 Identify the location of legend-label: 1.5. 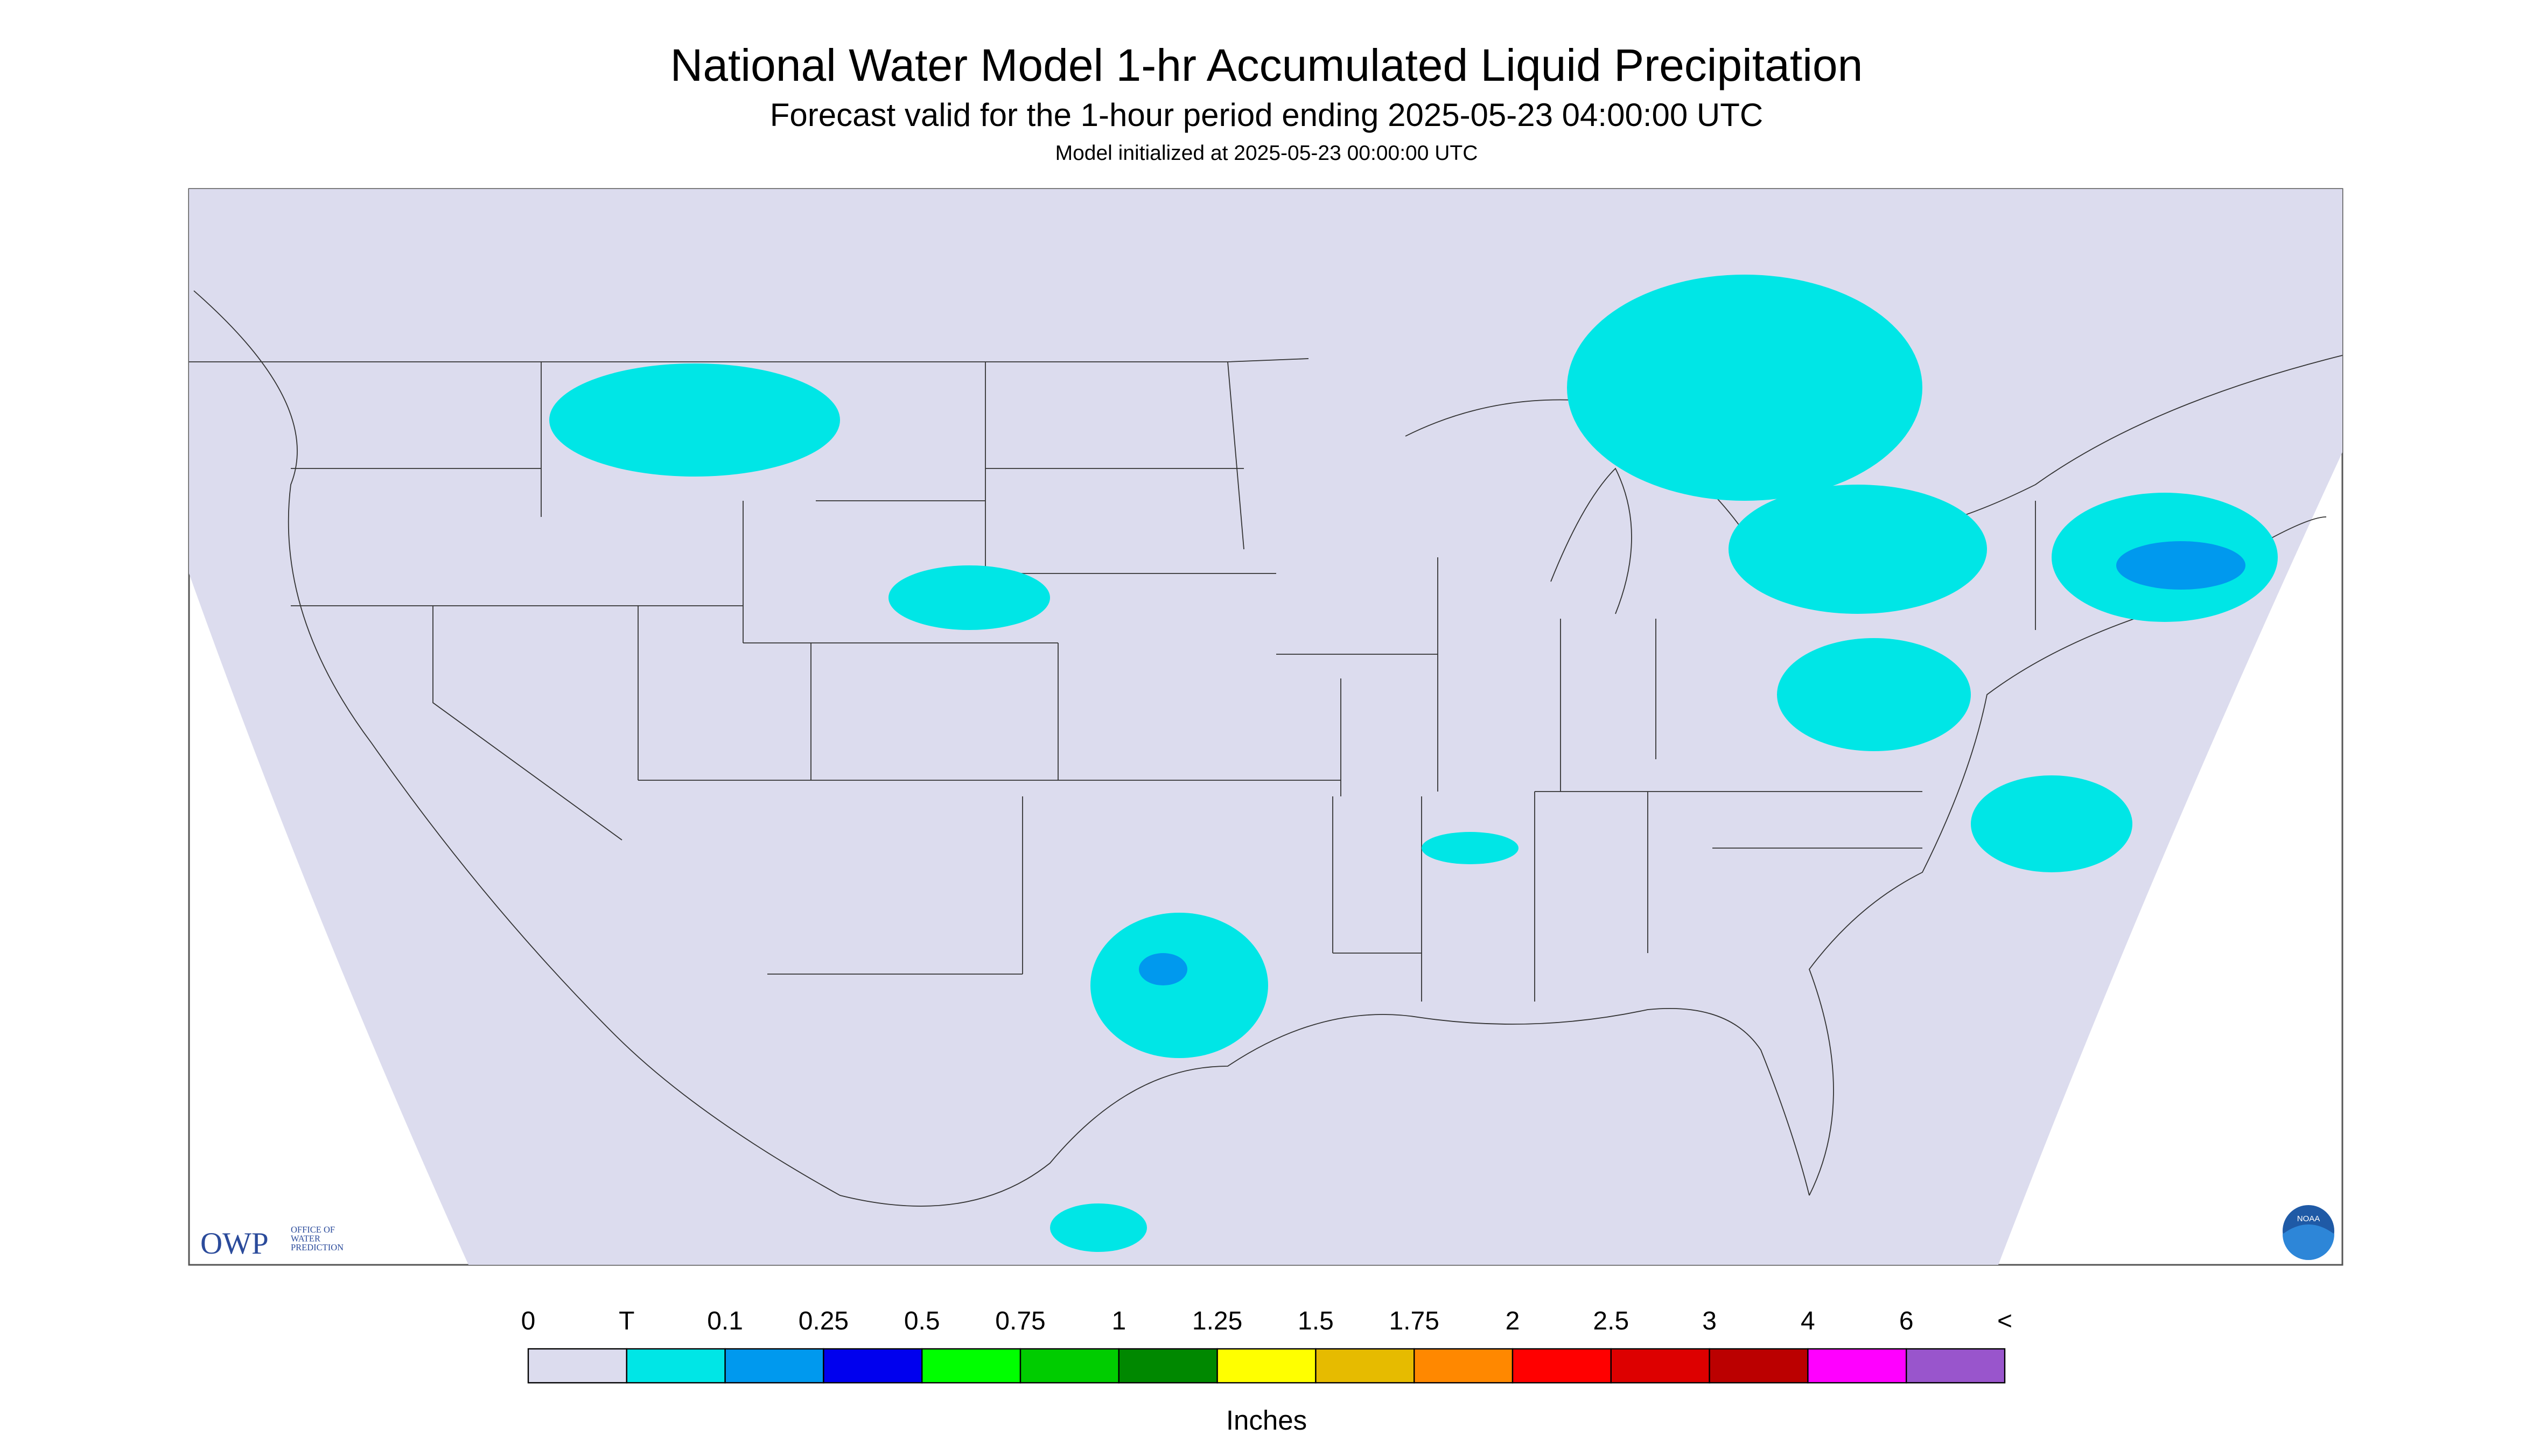
(1316, 1321).